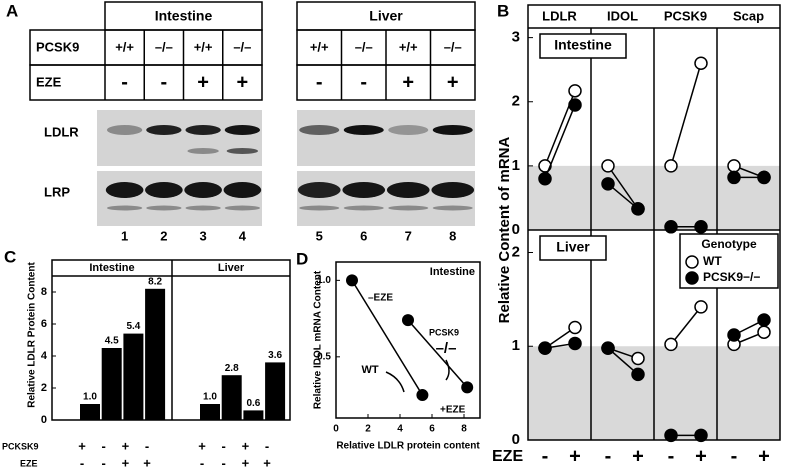 The height and width of the screenshot is (471, 786). What do you see at coordinates (44, 324) in the screenshot?
I see `y-tick-label: 6` at bounding box center [44, 324].